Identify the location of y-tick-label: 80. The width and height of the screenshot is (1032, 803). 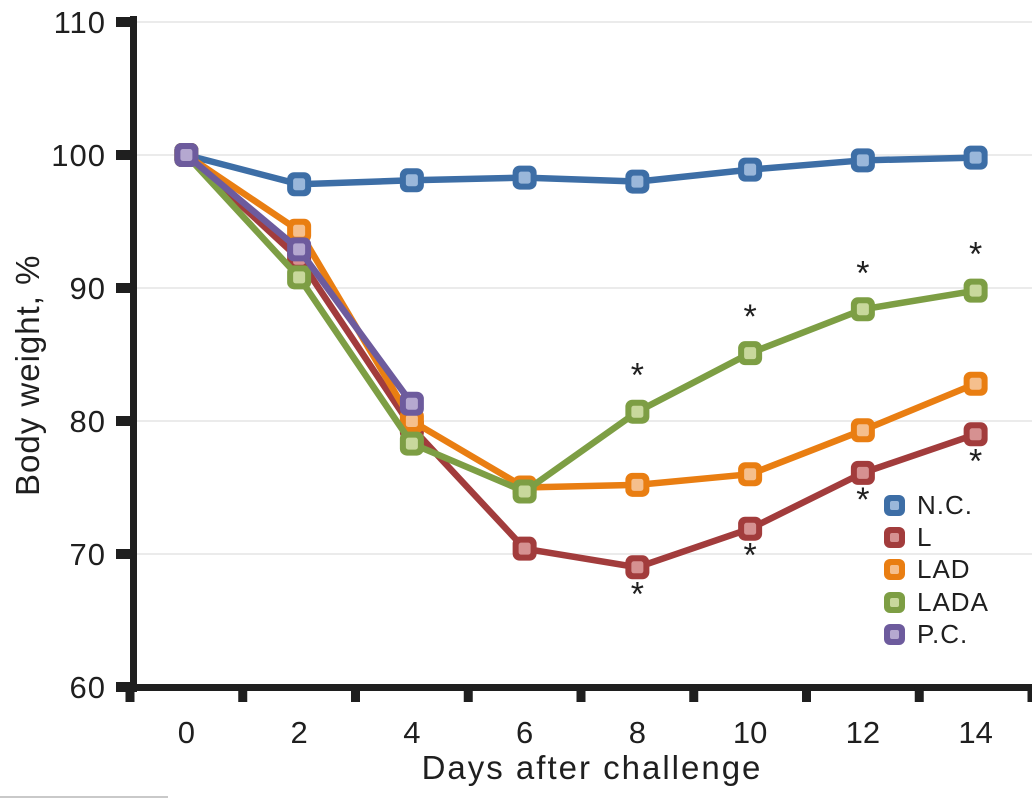
(88, 421).